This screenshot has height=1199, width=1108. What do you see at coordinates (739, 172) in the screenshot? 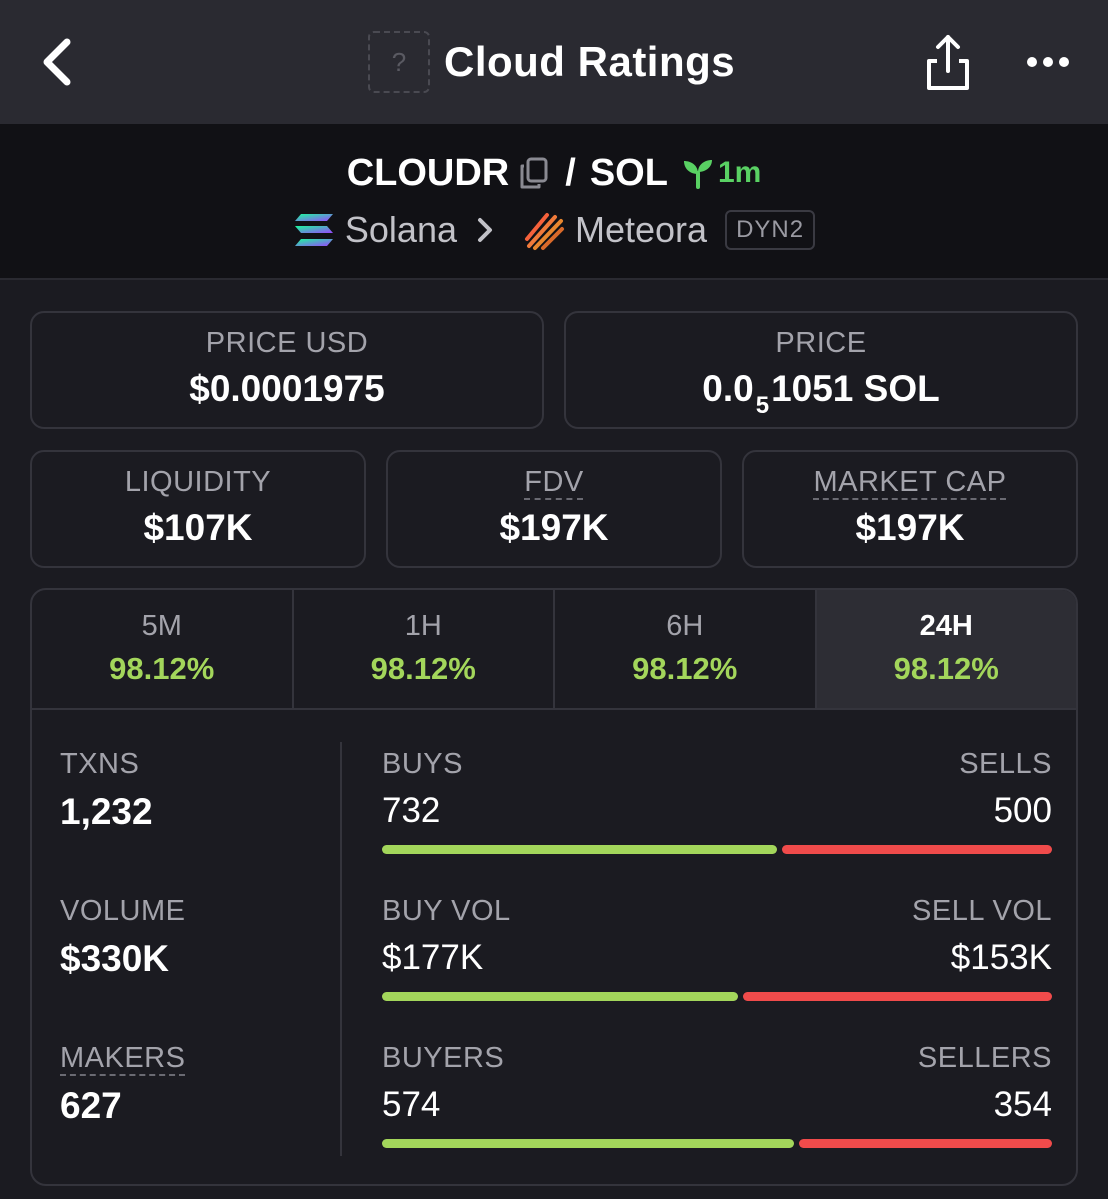
I see `pair-age: 1m` at bounding box center [739, 172].